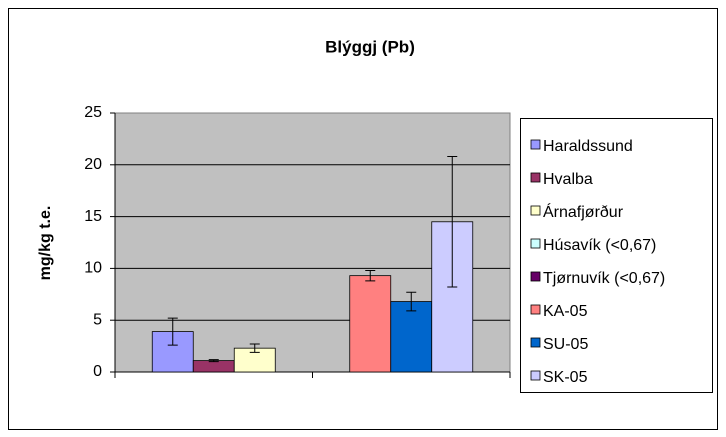  I want to click on legend-label: Húsavík (<0,67), so click(599, 245).